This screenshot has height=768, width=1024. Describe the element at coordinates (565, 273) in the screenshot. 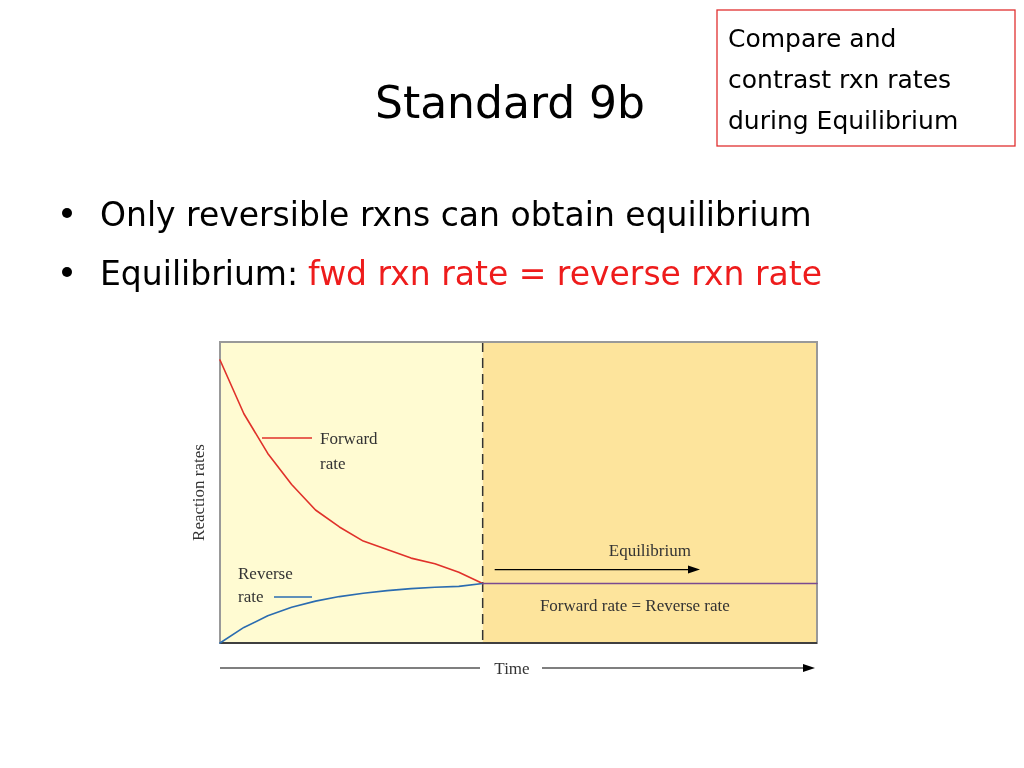

I see `text: fwd rxn rate = reverse rxn rate` at that location.